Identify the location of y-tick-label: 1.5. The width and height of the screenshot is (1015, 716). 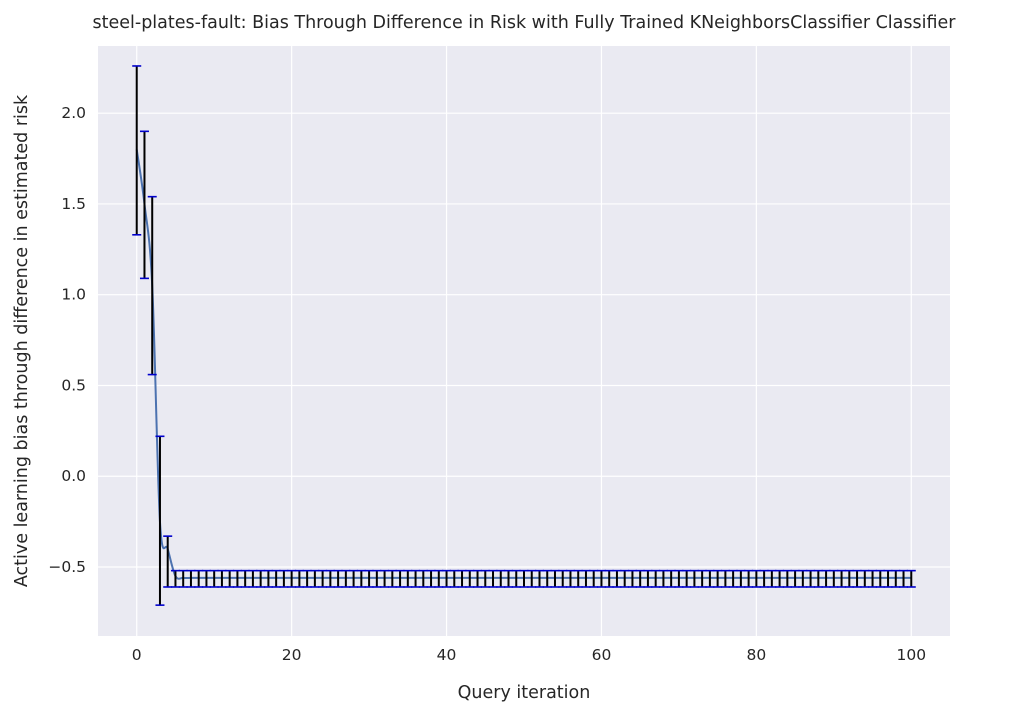
(73, 204).